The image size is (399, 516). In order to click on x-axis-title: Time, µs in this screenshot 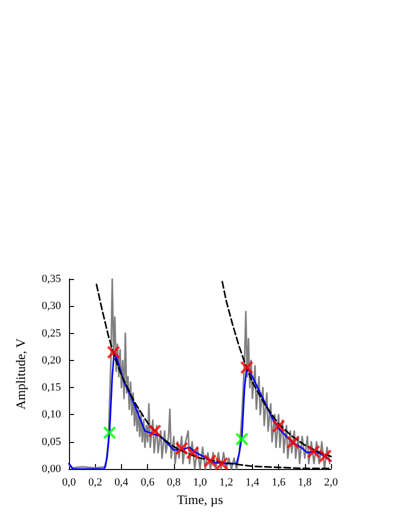, I will do `click(200, 499)`.